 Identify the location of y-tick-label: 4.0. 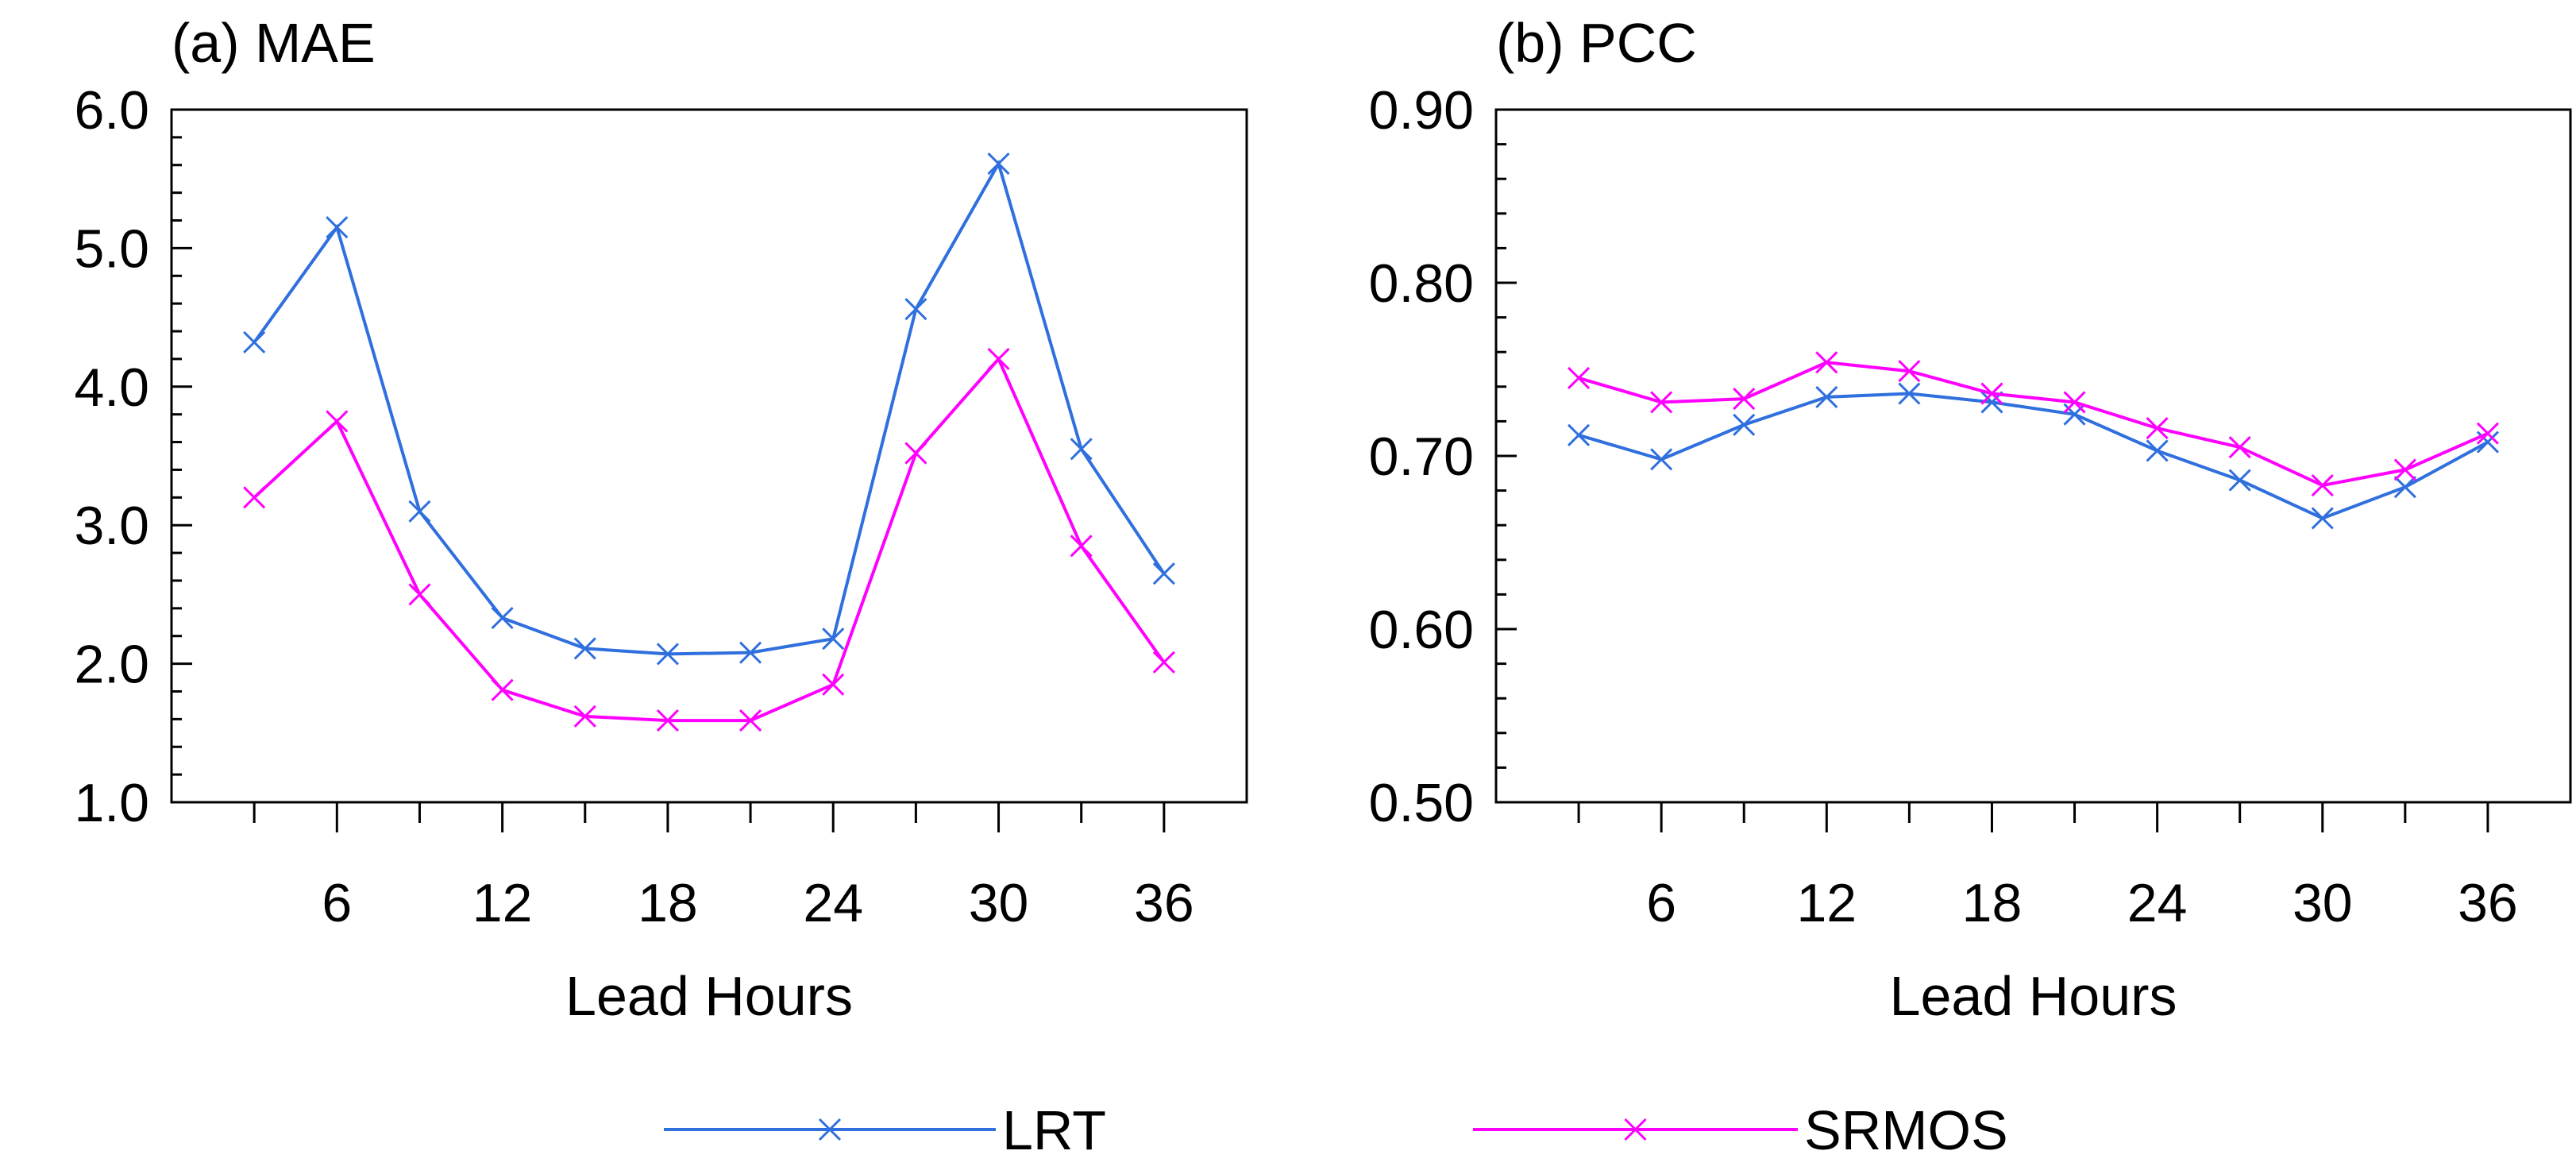
(111, 387).